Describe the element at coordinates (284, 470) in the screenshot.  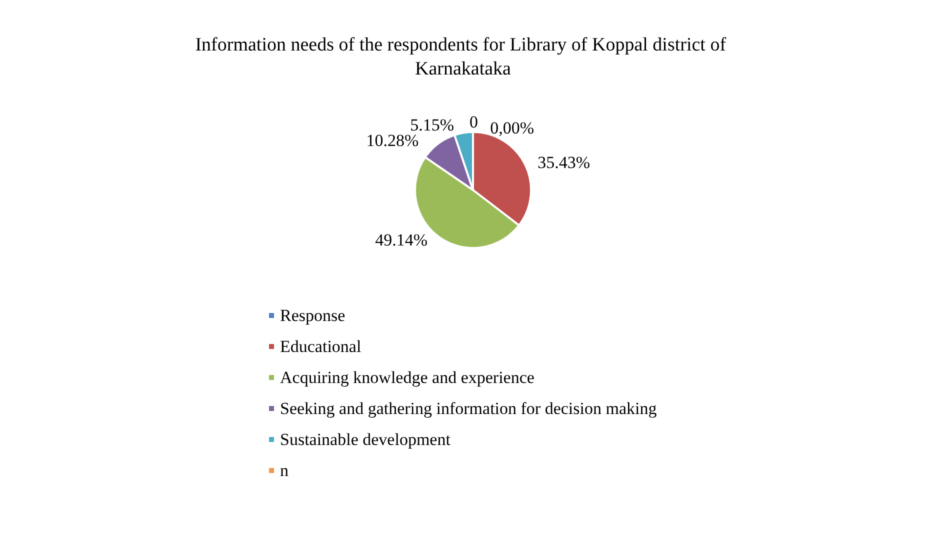
I see `legend-label: n` at that location.